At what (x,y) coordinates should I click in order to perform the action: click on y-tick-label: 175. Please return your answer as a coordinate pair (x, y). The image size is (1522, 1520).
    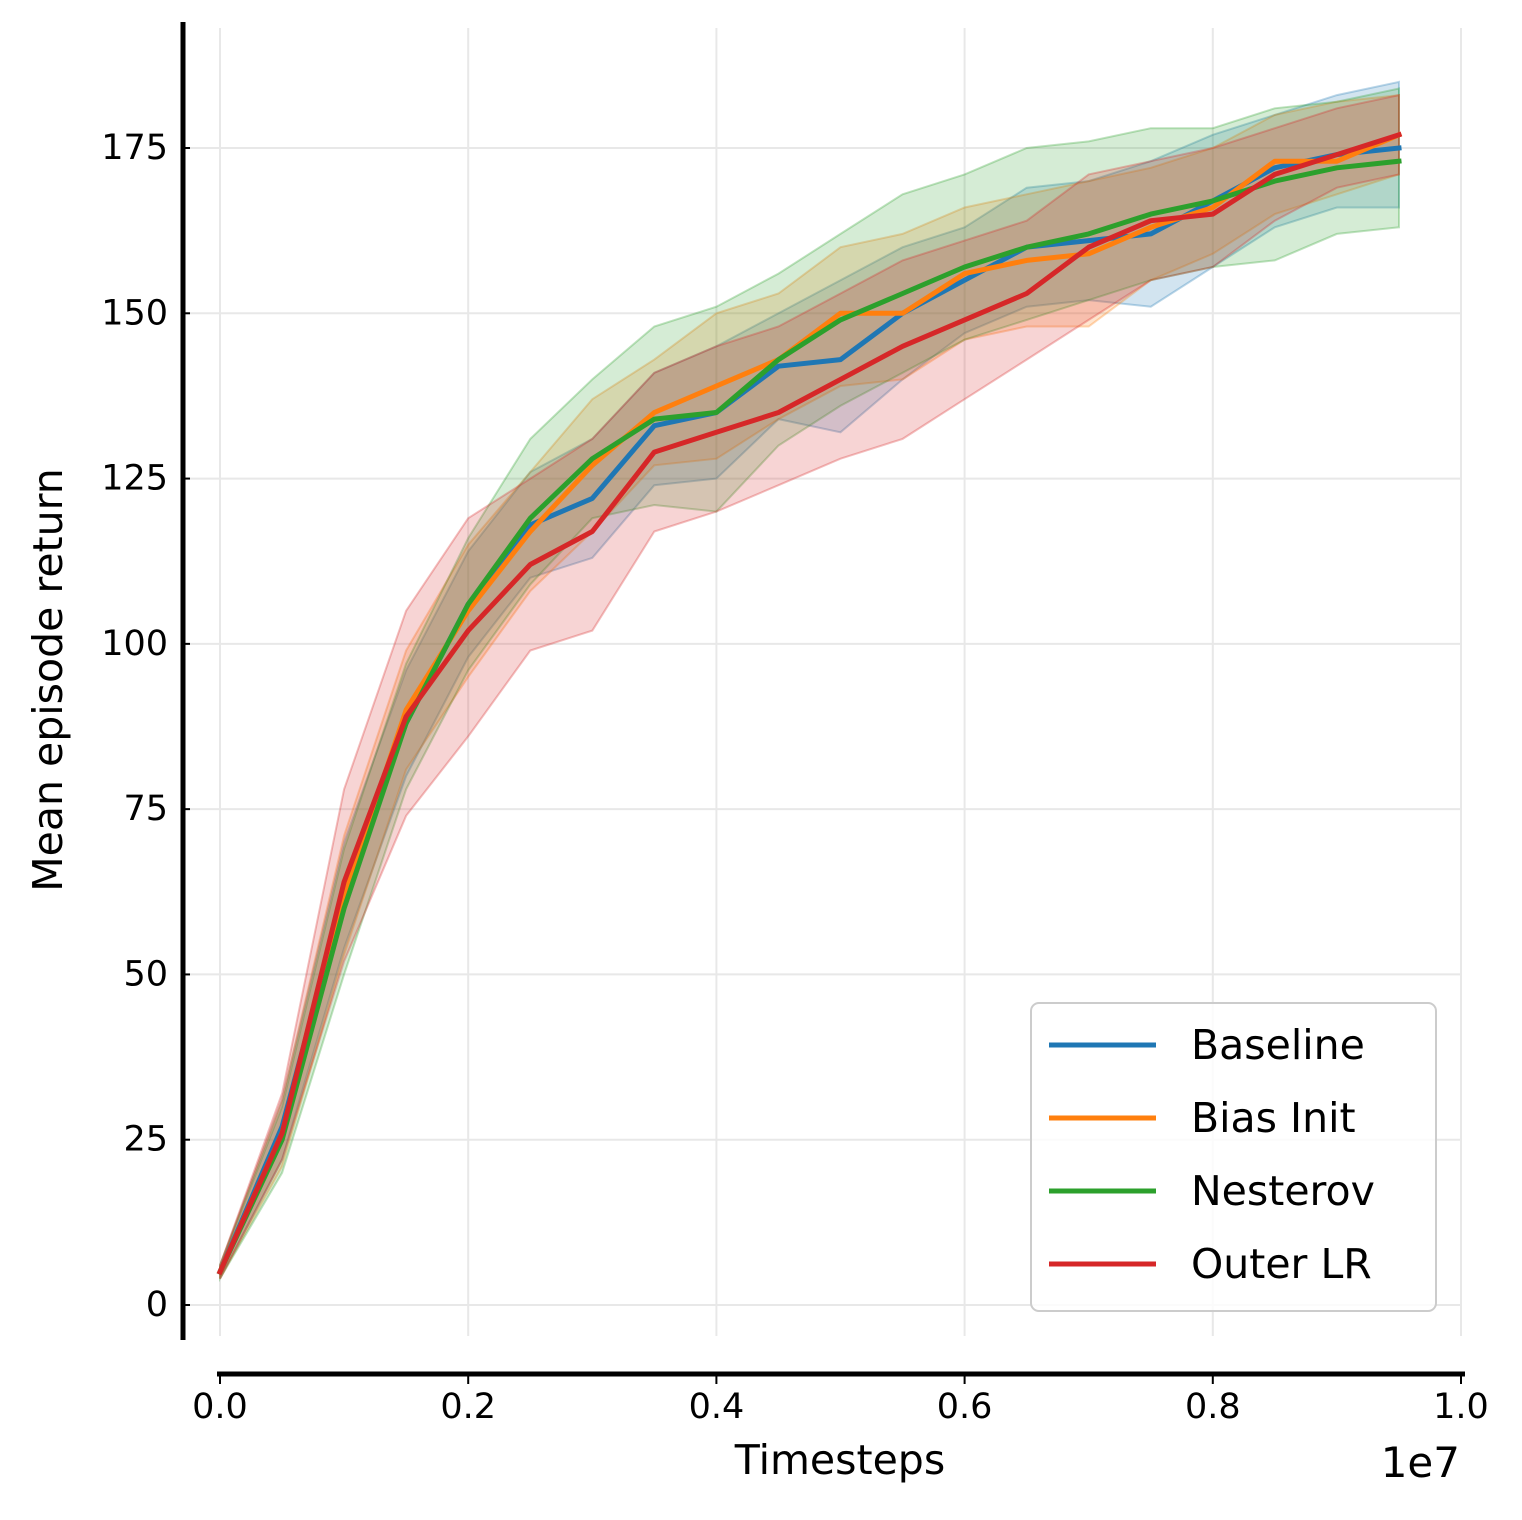
    Looking at the image, I should click on (134, 148).